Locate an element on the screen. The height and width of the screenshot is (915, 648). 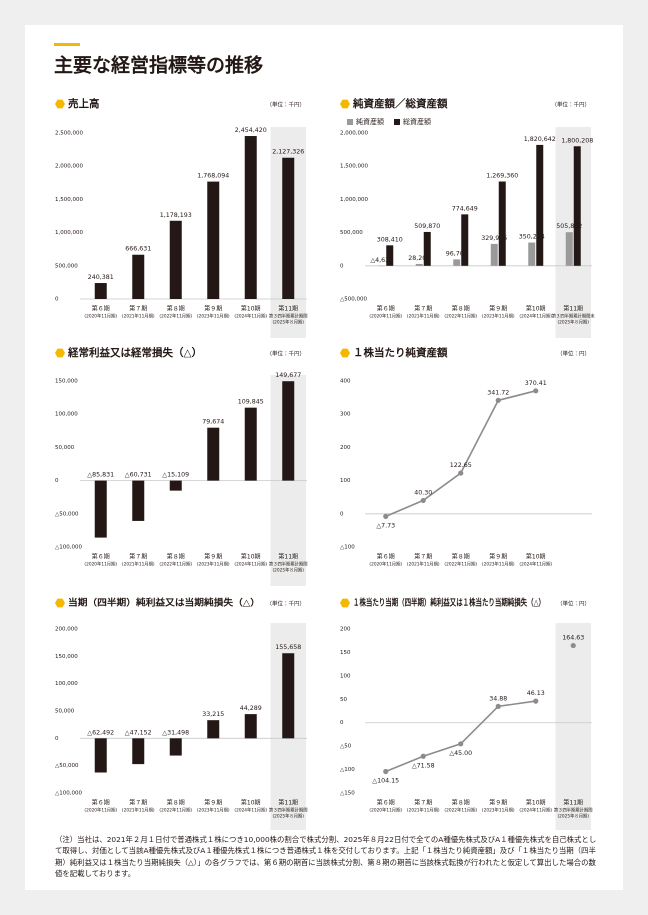
value-label: 505,872 is located at coordinates (569, 226).